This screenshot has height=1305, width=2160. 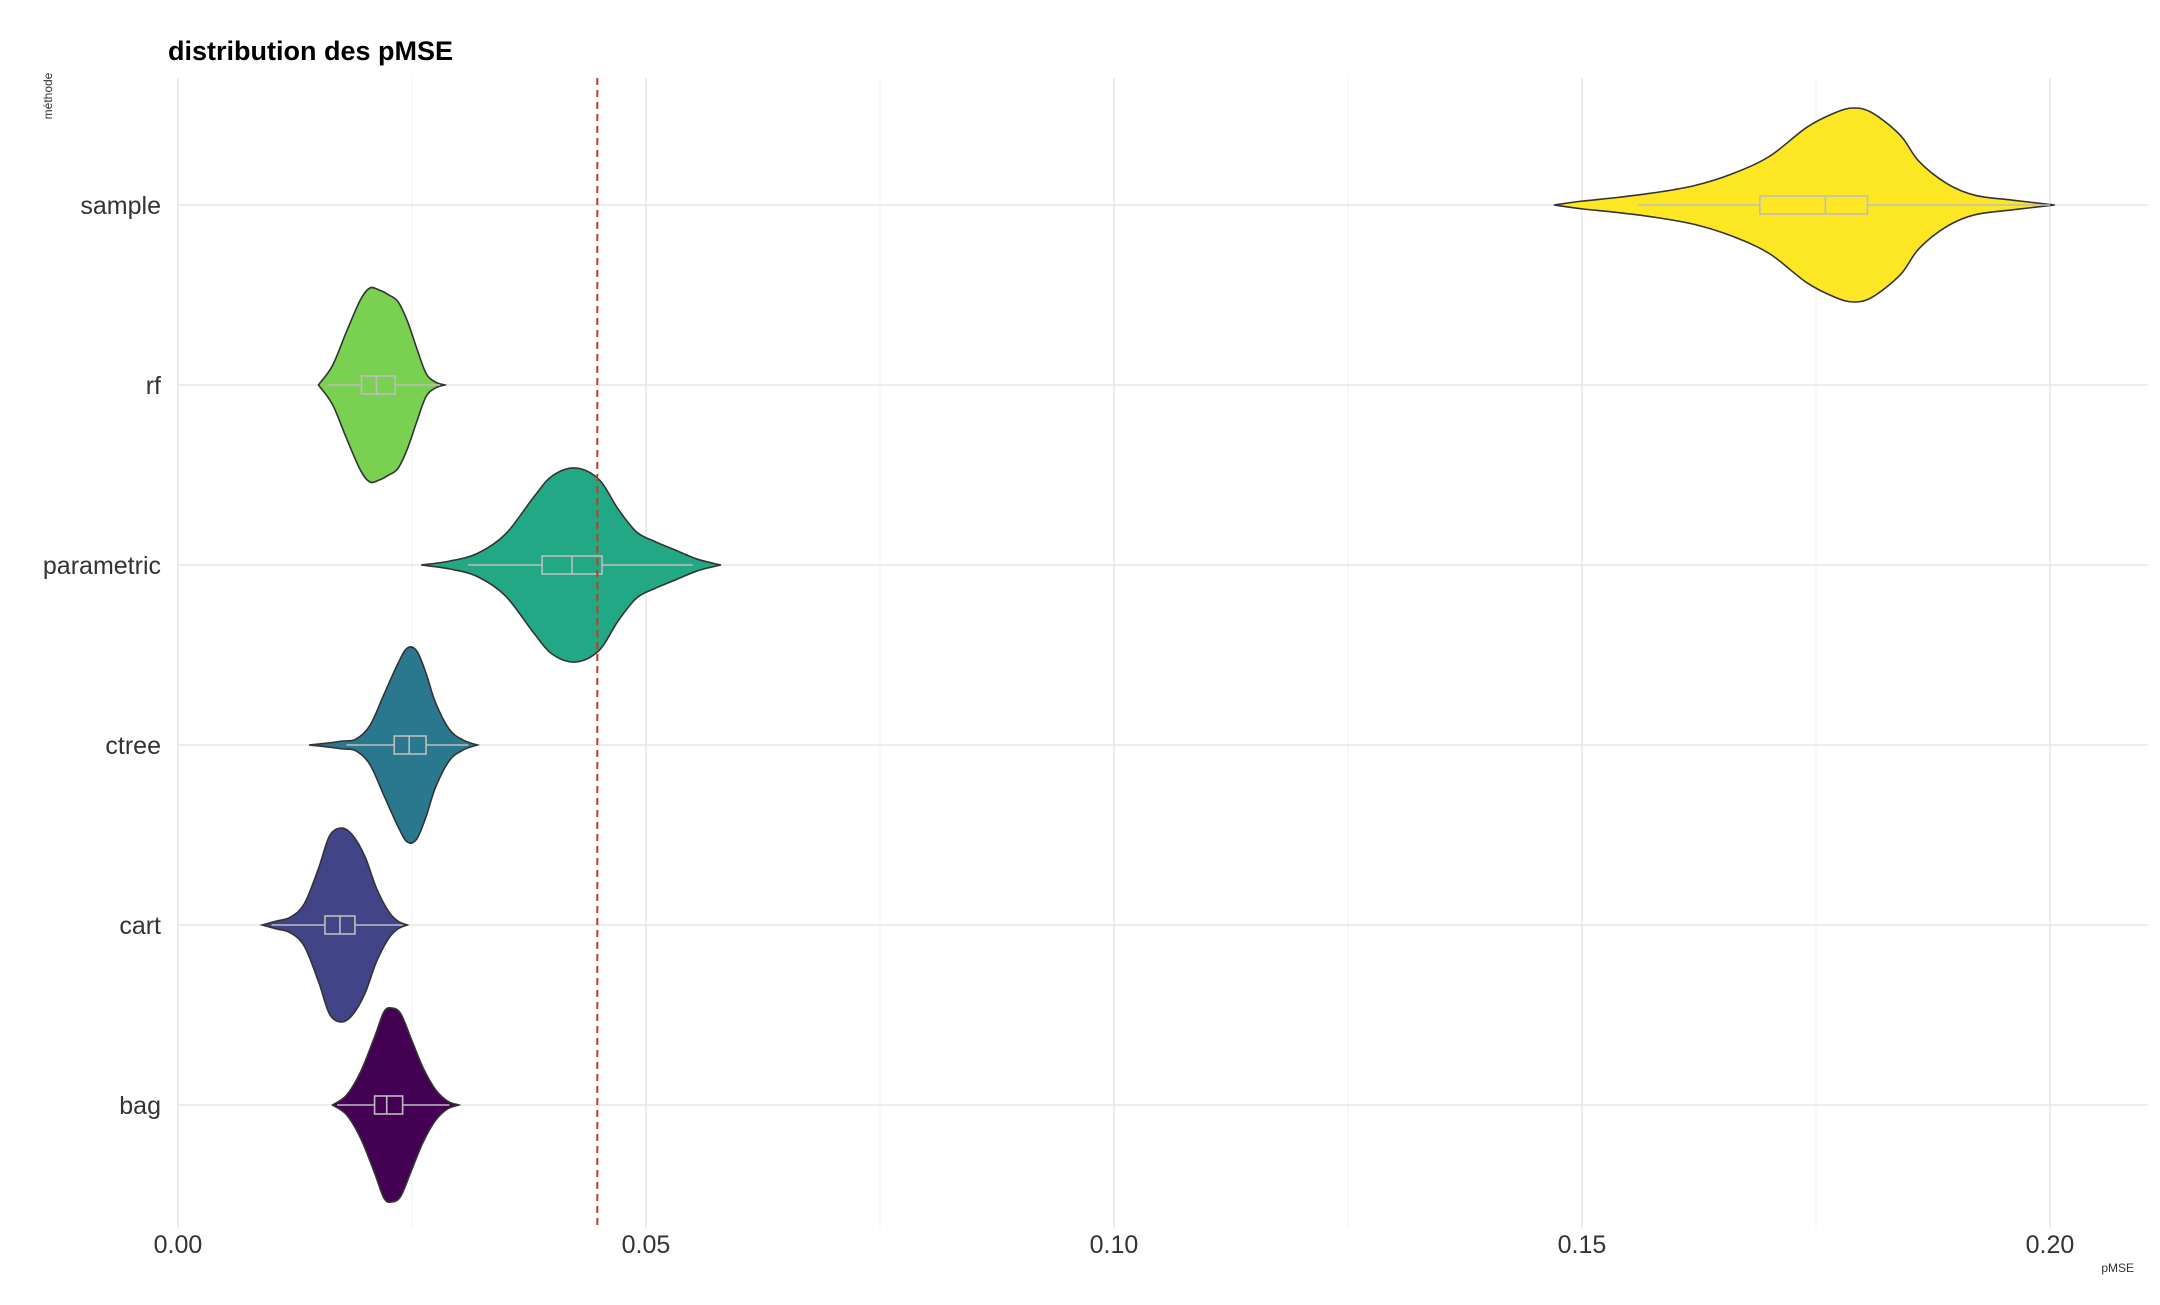 What do you see at coordinates (178, 1245) in the screenshot?
I see `x-tick-label: 0.00` at bounding box center [178, 1245].